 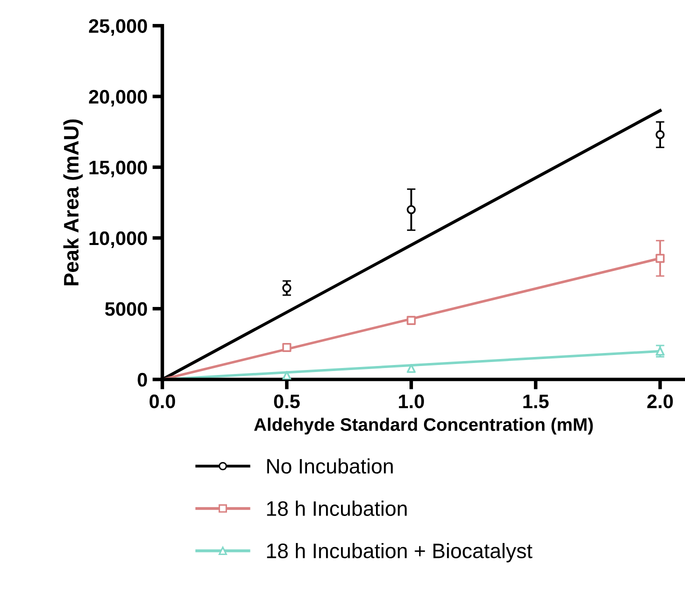 I want to click on y-tick-label: 0, so click(x=142, y=379).